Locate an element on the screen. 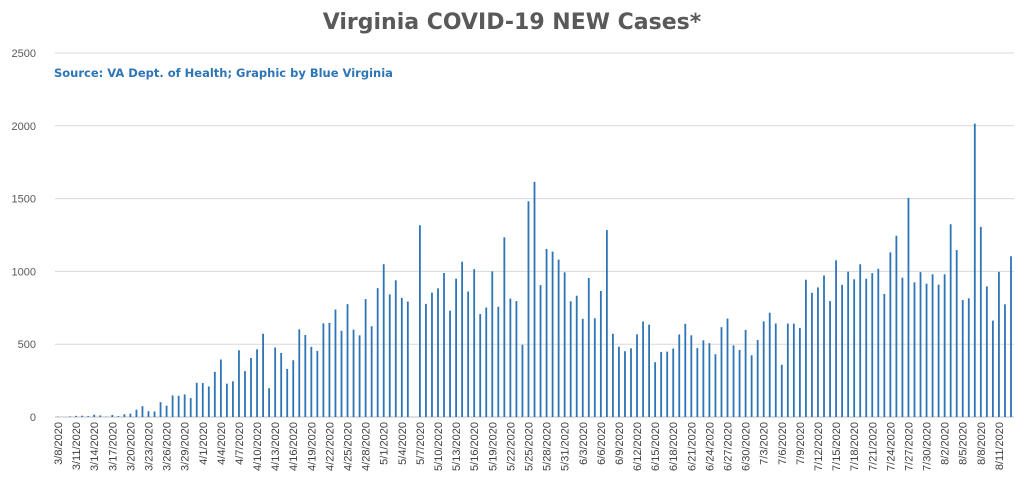 Image resolution: width=1024 pixels, height=491 pixels. x-tick-label: 4/4/2020 is located at coordinates (222, 443).